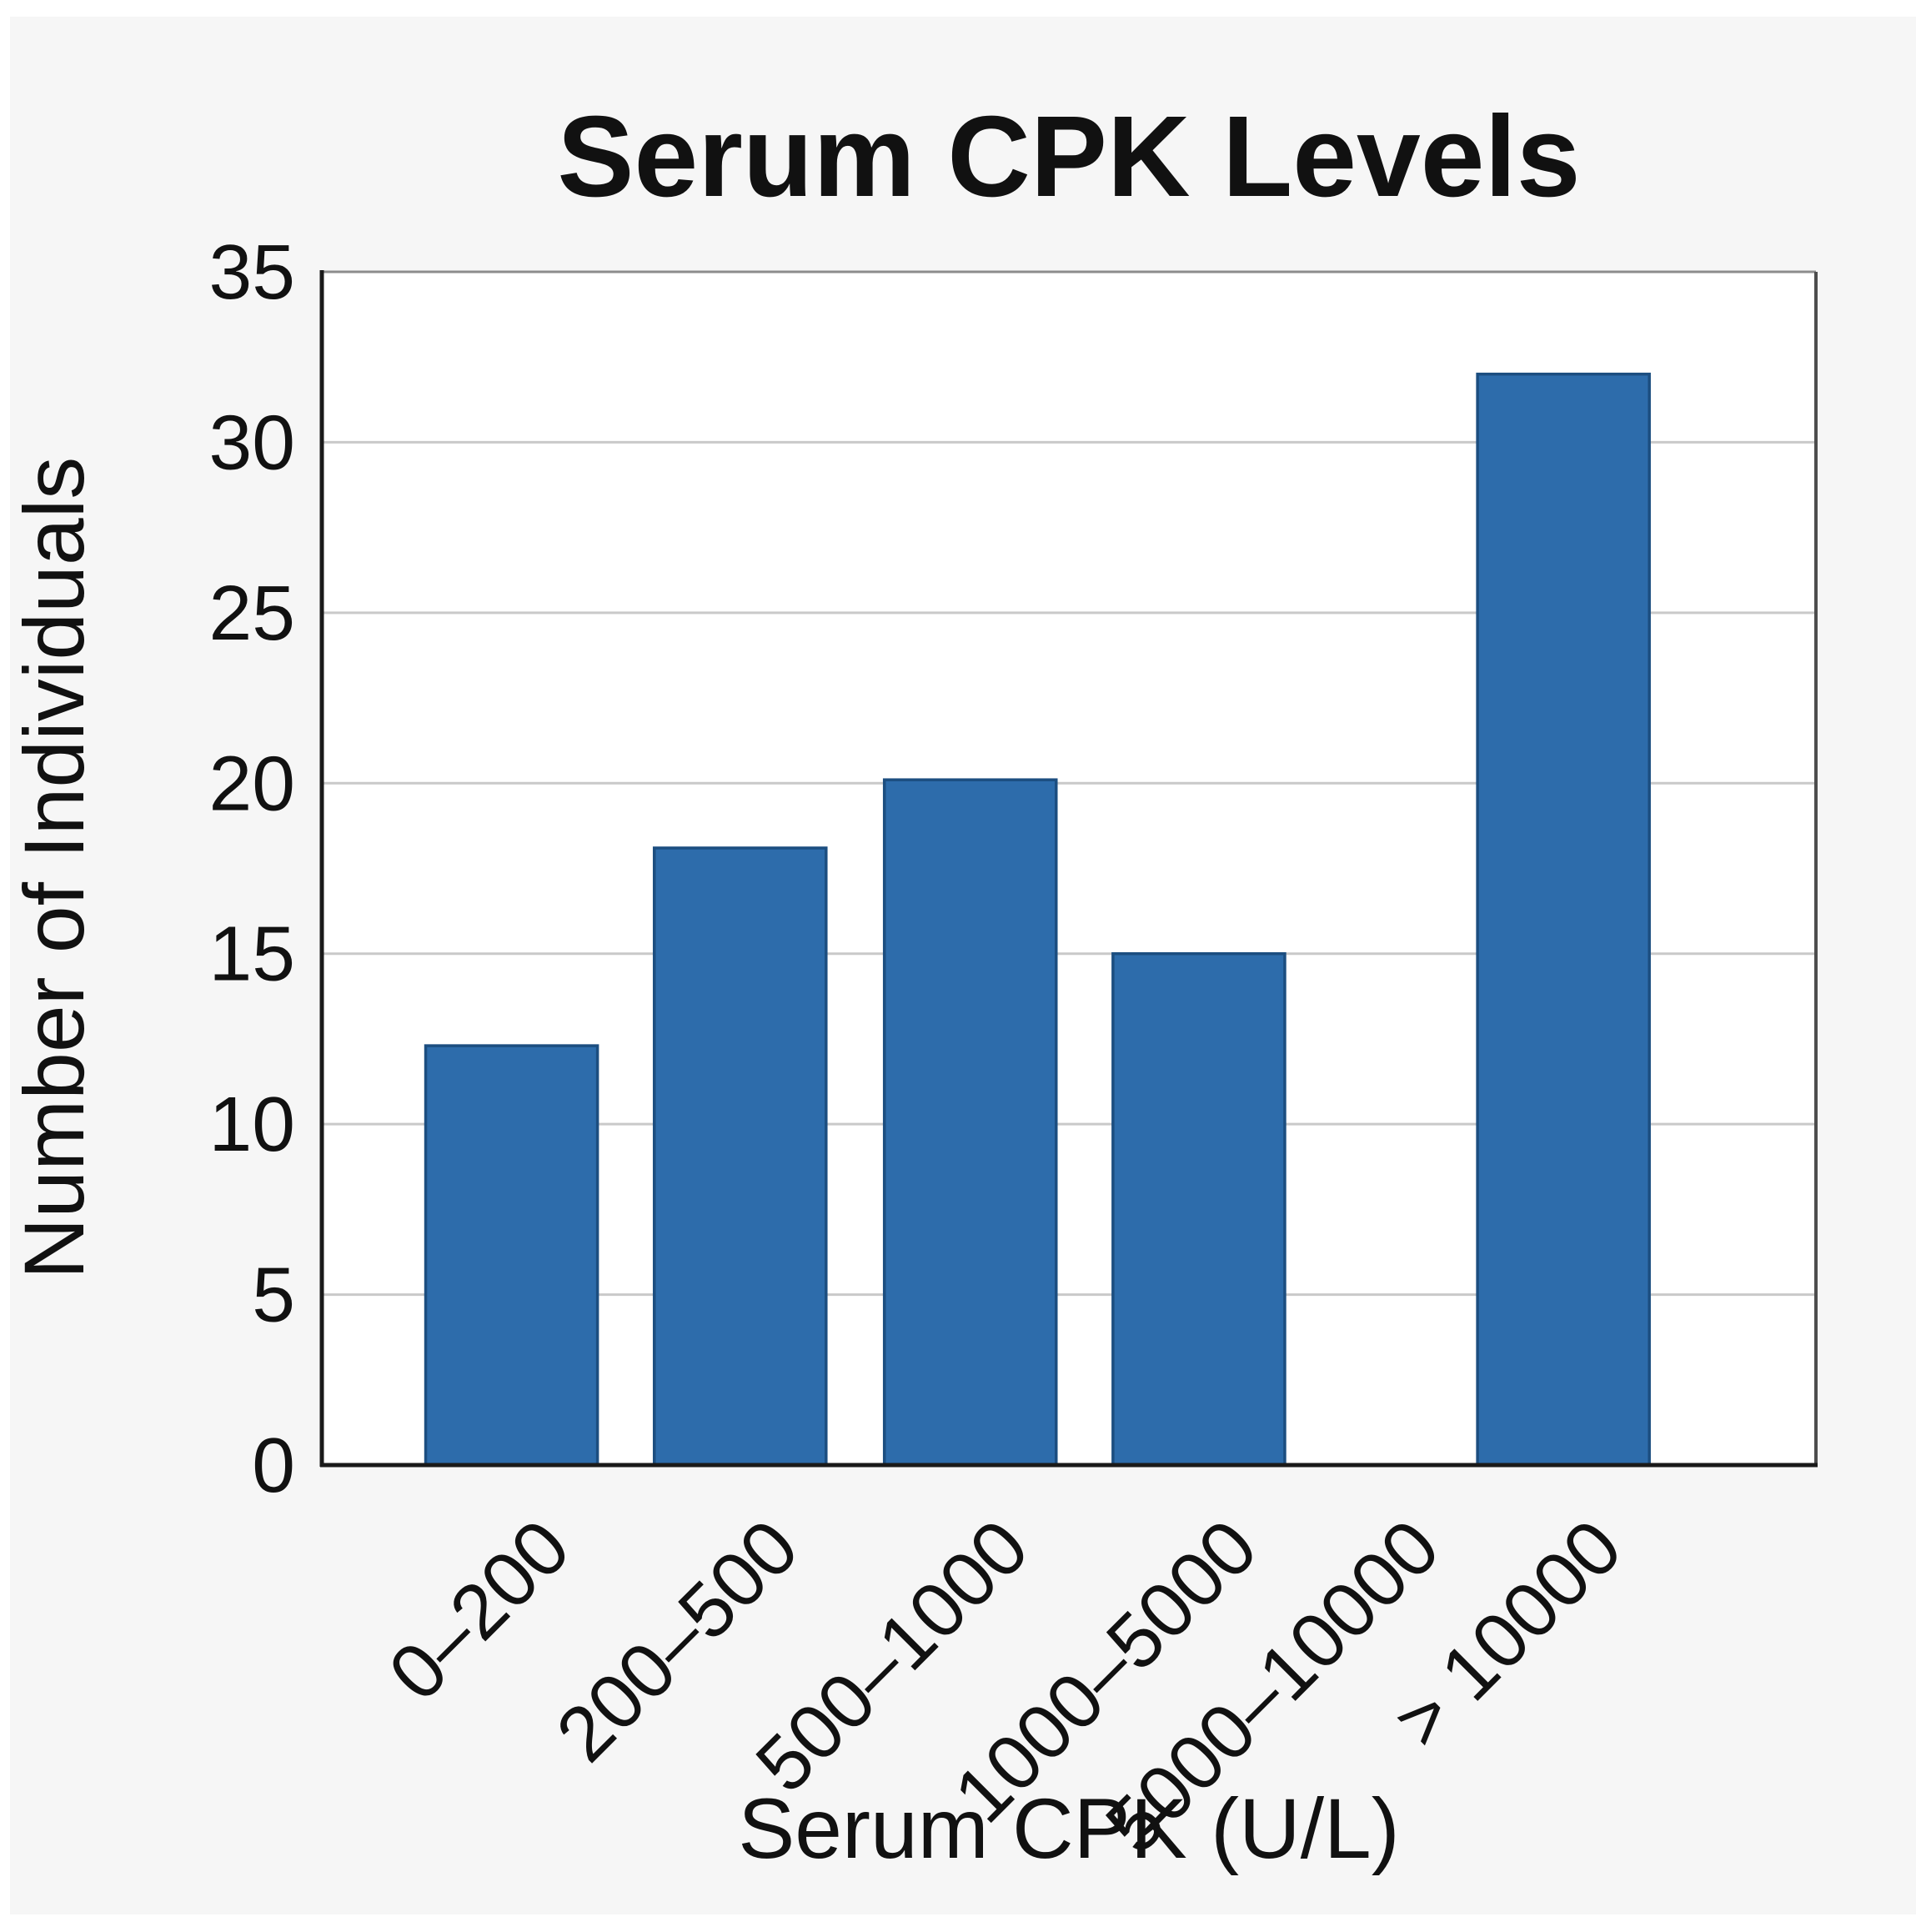  I want to click on y-tick-label: 5, so click(273, 1295).